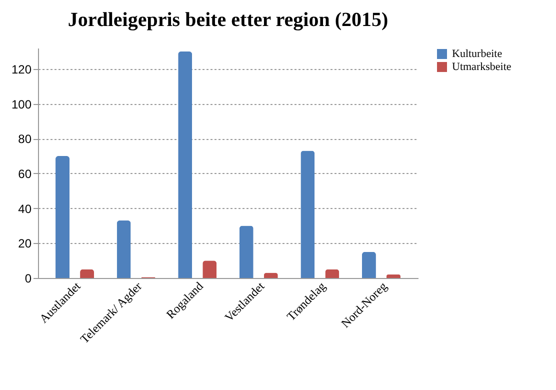  Describe the element at coordinates (21, 69) in the screenshot. I see `y-tick-label: 120` at that location.